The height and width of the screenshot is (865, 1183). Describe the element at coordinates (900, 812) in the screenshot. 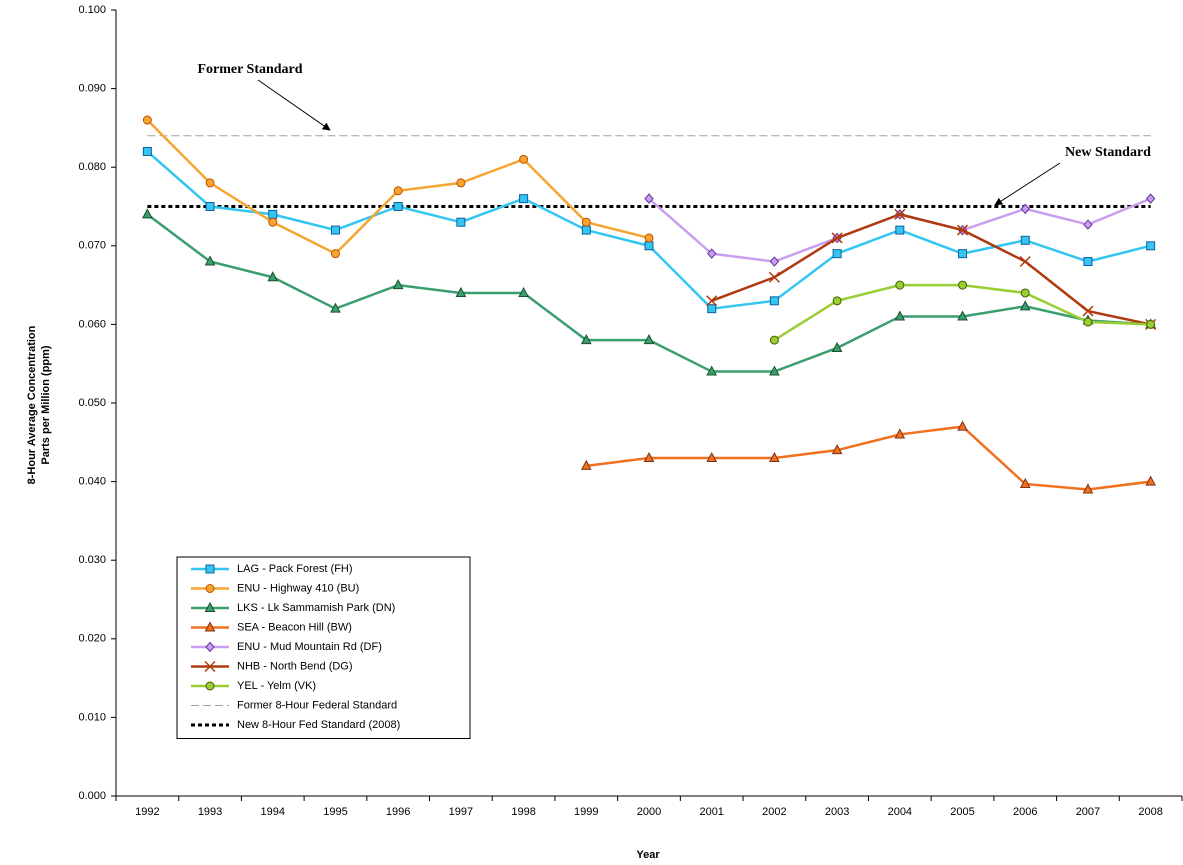

I see `x-tick-label: 2004` at that location.